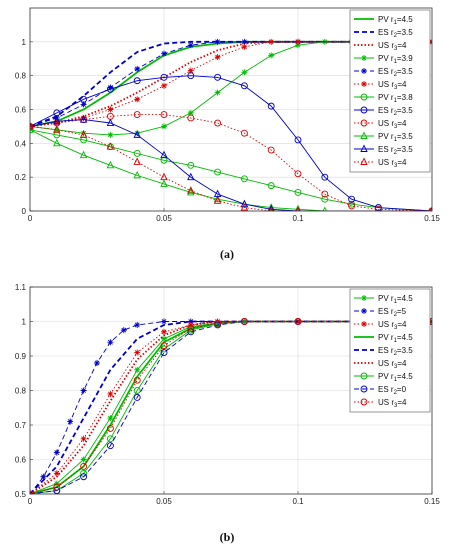  Describe the element at coordinates (298, 501) in the screenshot. I see `chart-b-x-tick-label: 0.1` at that location.